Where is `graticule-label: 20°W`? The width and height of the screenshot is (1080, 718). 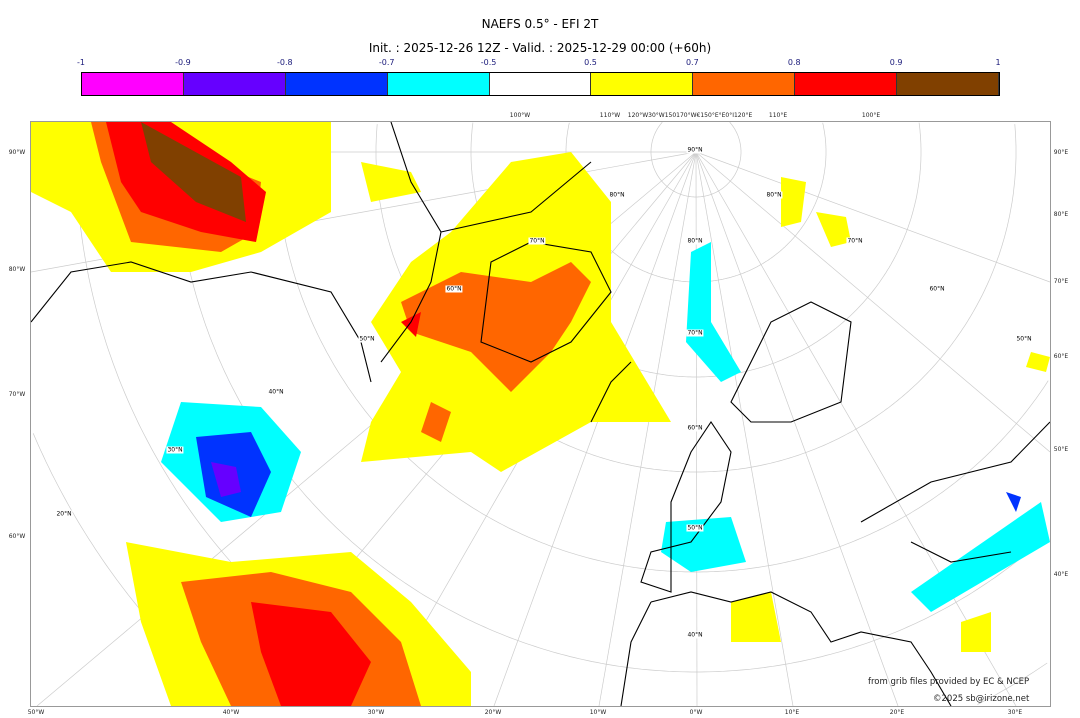 graticule-label: 20°W is located at coordinates (493, 712).